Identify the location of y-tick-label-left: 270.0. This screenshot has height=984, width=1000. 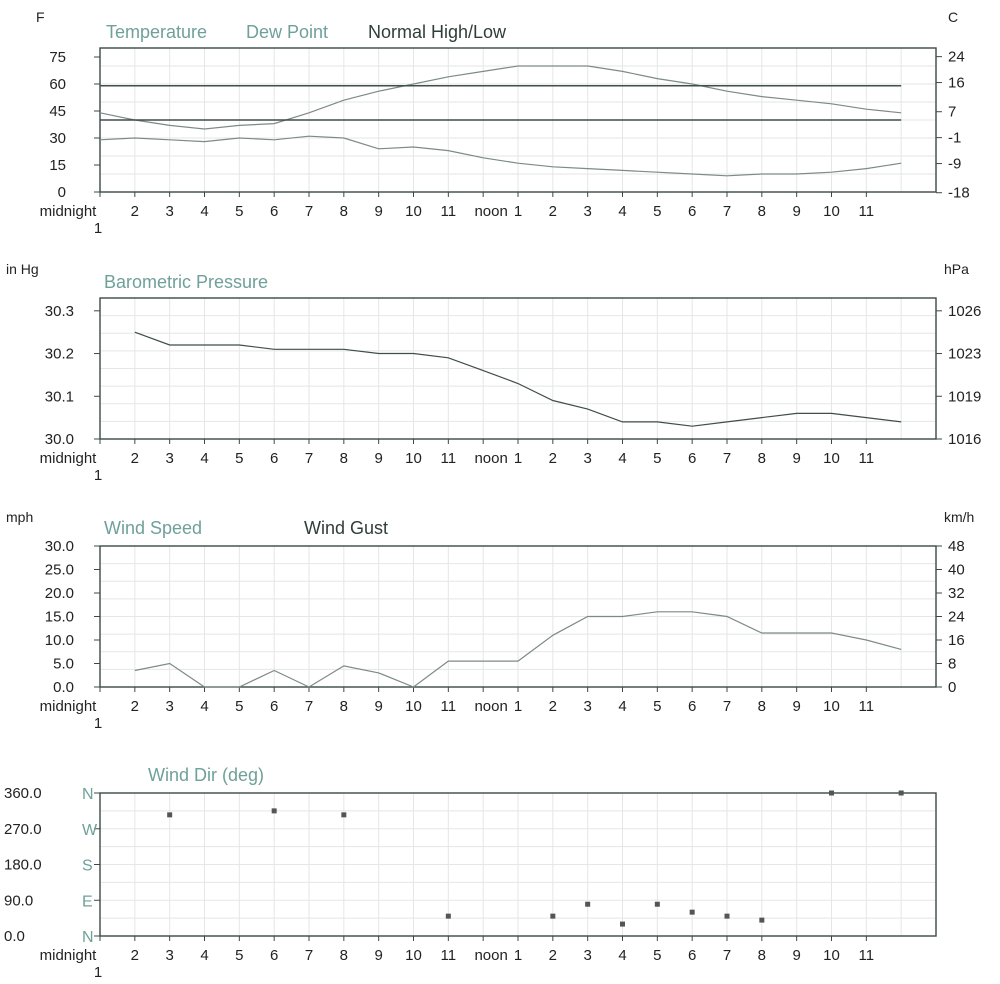
(23, 829).